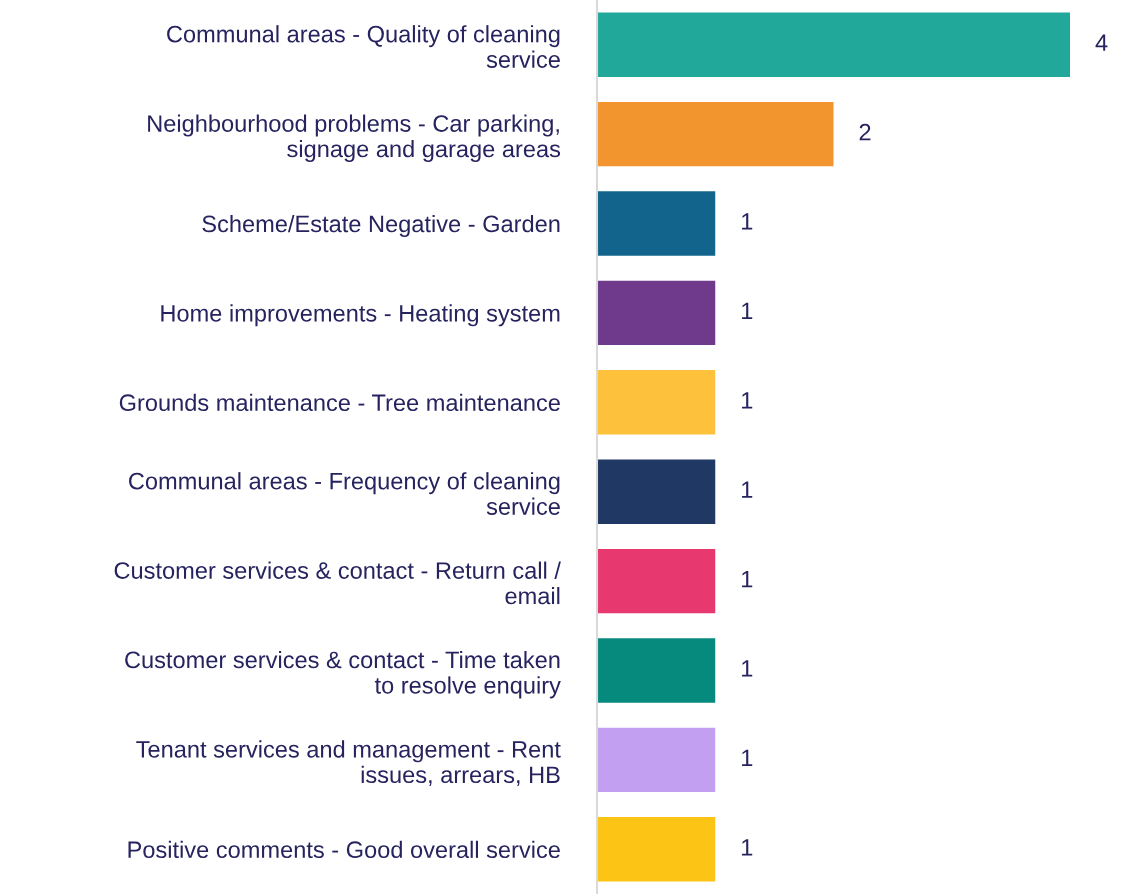 This screenshot has height=894, width=1127. I want to click on y-tick-label: Positive comments - Good overall service, so click(344, 849).